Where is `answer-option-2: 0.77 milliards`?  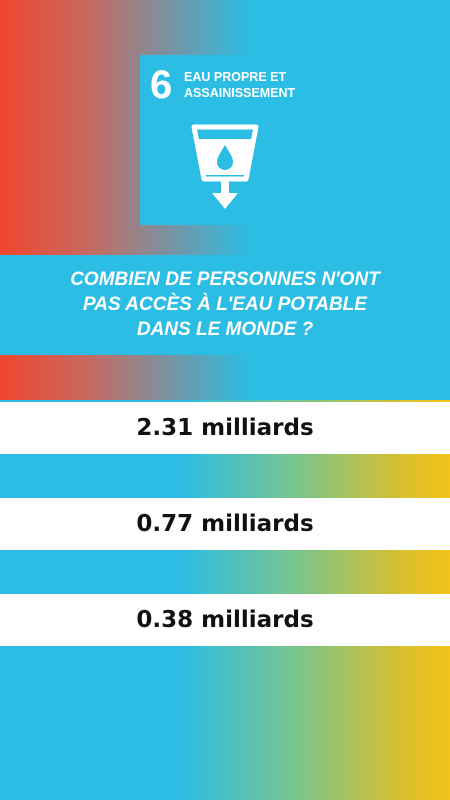 answer-option-2: 0.77 milliards is located at coordinates (225, 524).